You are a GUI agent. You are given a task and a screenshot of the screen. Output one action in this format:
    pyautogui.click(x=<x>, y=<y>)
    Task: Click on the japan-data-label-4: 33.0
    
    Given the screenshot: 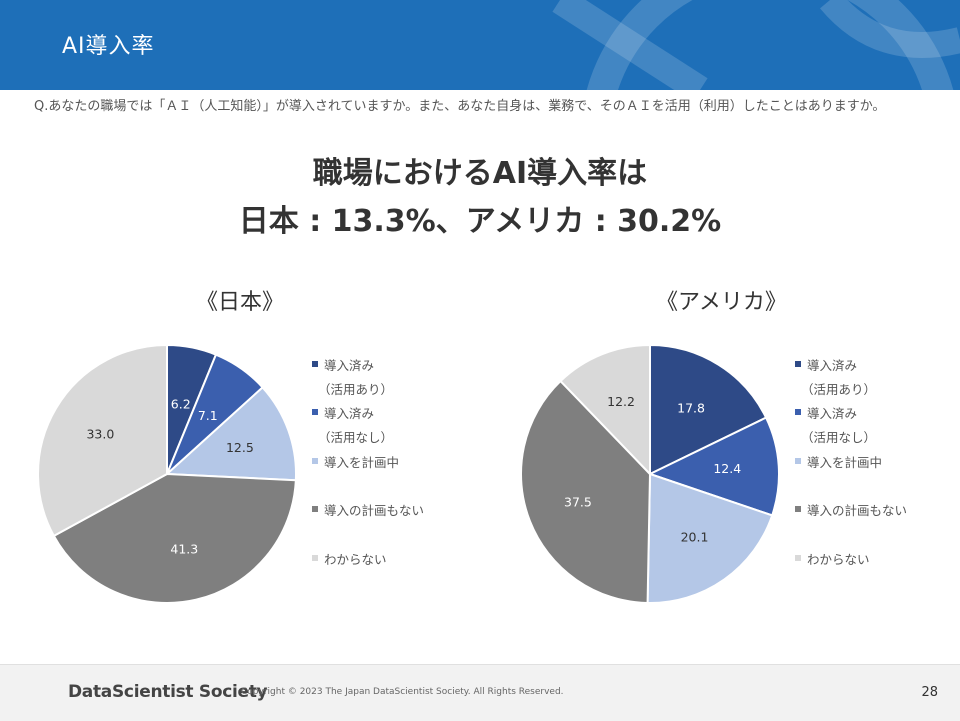 What is the action you would take?
    pyautogui.click(x=100, y=434)
    